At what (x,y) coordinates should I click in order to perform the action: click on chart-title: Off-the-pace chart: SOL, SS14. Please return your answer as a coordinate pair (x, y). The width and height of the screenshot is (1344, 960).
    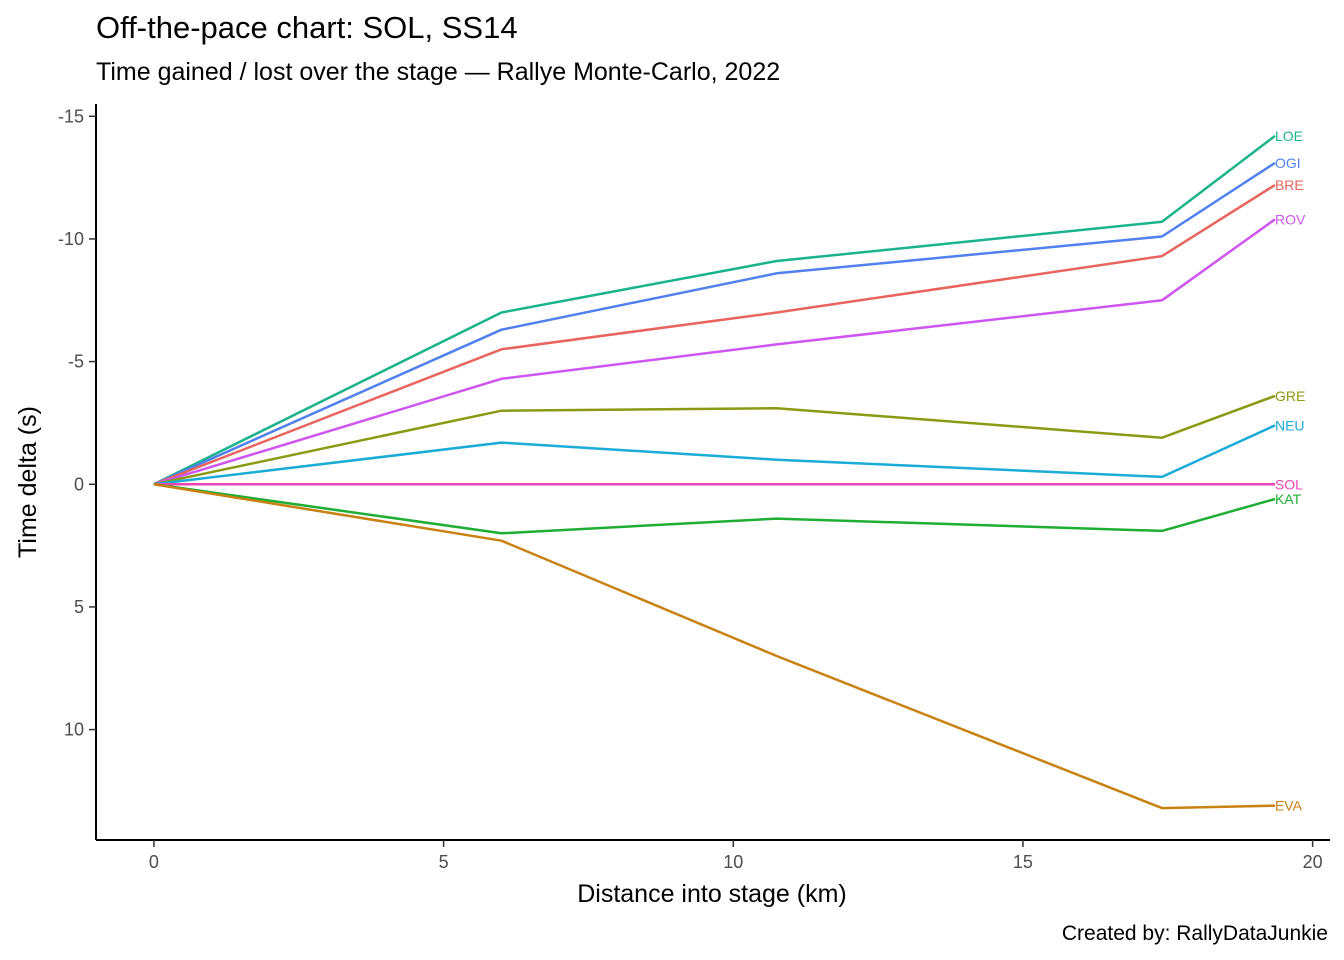
    Looking at the image, I should click on (307, 27).